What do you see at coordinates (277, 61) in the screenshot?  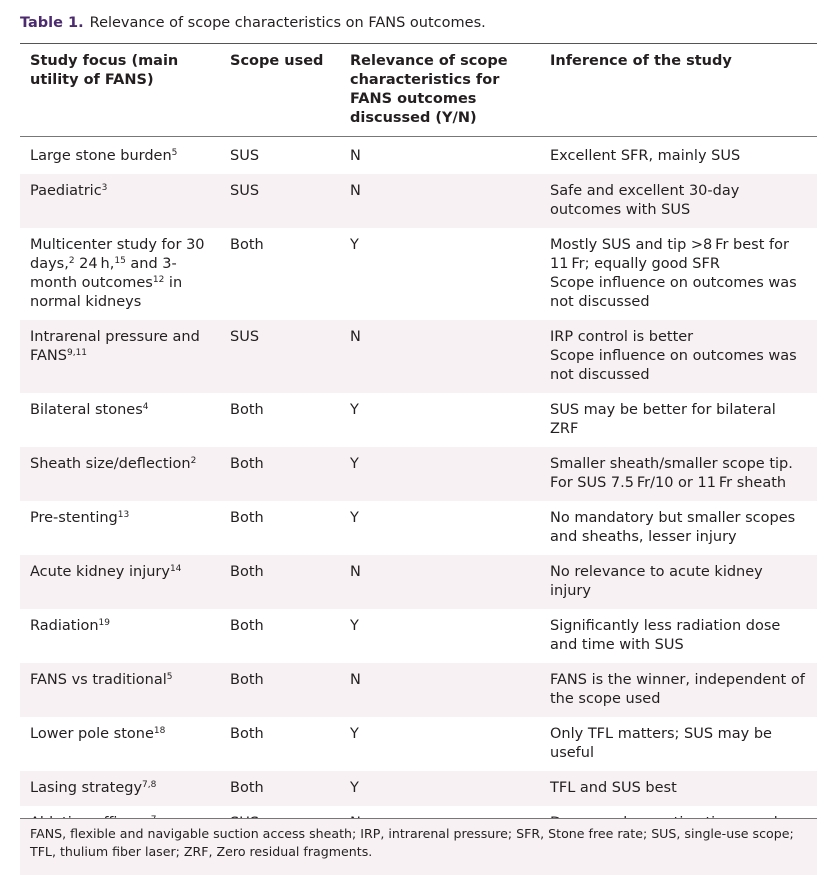 I see `column-header: Scope used` at bounding box center [277, 61].